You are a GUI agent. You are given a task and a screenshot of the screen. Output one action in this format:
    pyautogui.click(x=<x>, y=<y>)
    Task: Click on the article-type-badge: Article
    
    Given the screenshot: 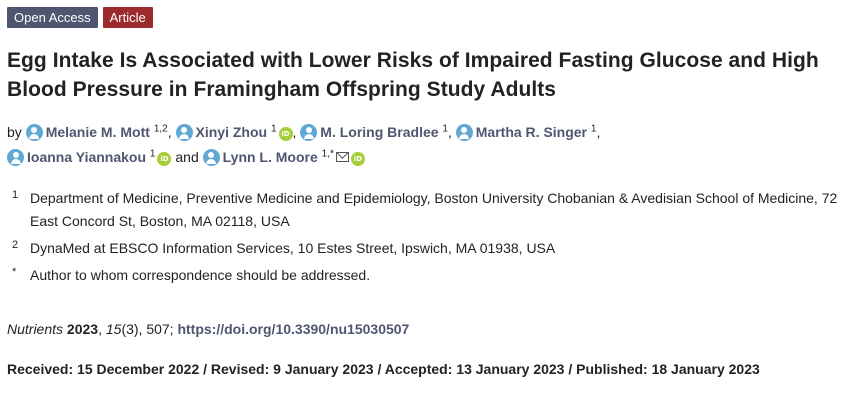 What is the action you would take?
    pyautogui.click(x=127, y=17)
    